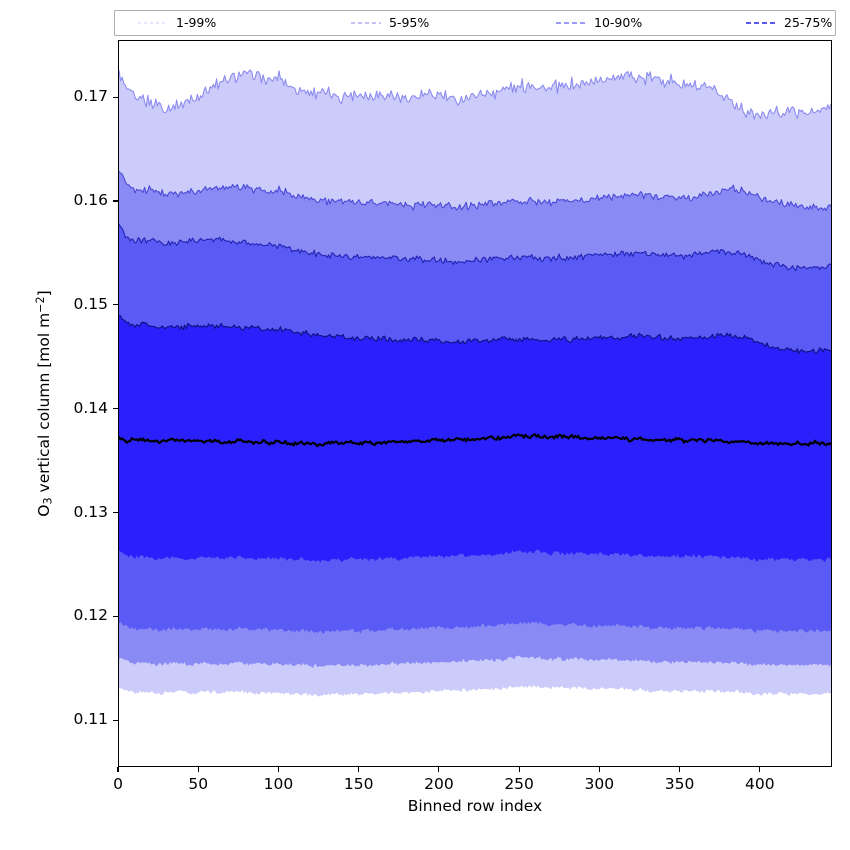 Image resolution: width=850 pixels, height=850 pixels. What do you see at coordinates (90, 615) in the screenshot?
I see `y-tick-label: 0.12` at bounding box center [90, 615].